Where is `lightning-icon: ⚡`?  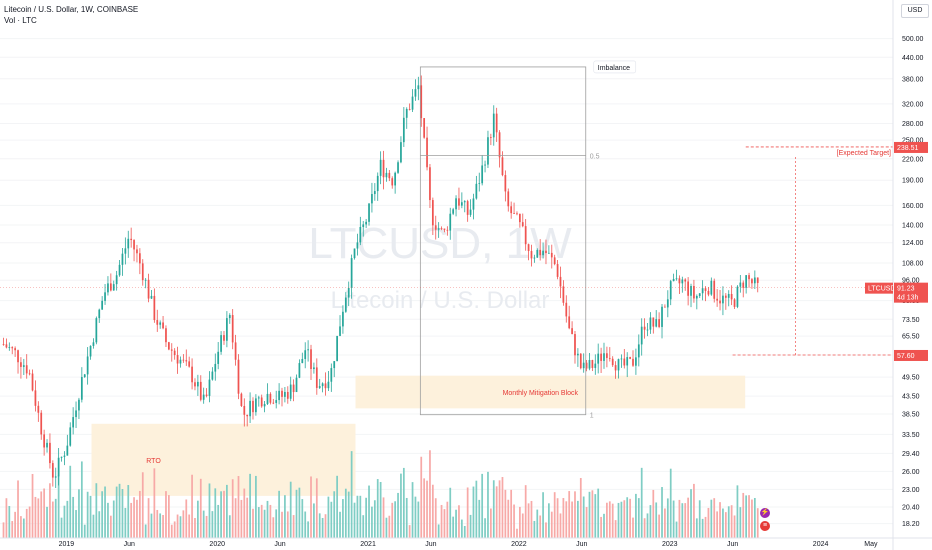
lightning-icon: ⚡ is located at coordinates (765, 513).